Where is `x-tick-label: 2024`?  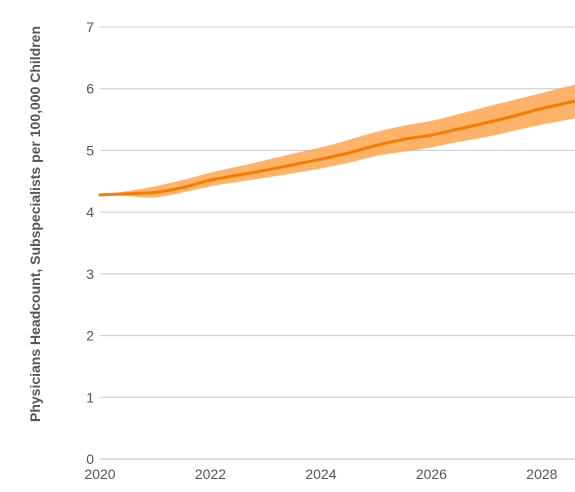 x-tick-label: 2024 is located at coordinates (320, 474).